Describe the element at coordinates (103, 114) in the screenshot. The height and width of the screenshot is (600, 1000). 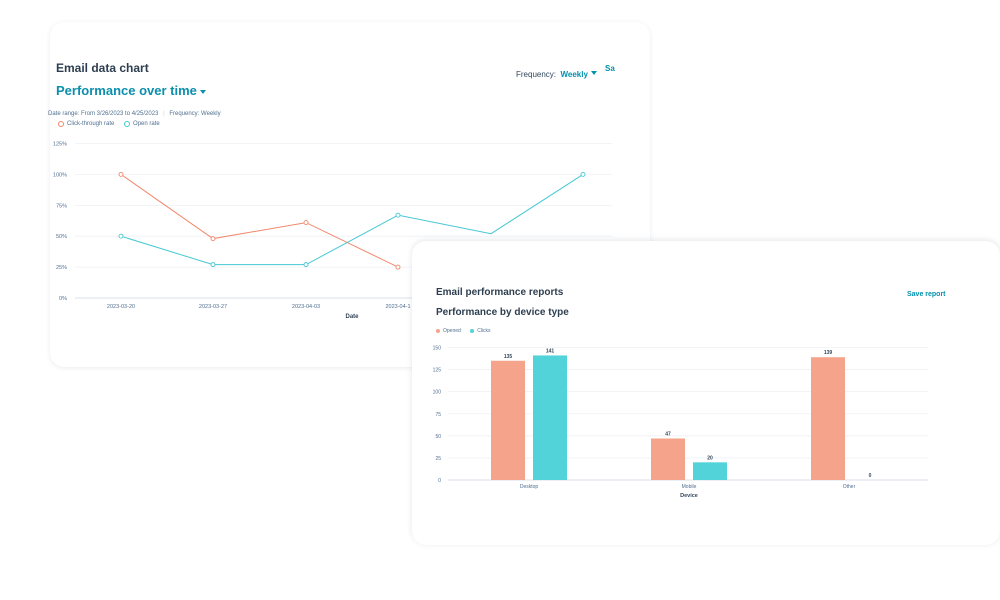
I see `date-range: Date range: From 3/26/2023 to 4/25/2023` at that location.